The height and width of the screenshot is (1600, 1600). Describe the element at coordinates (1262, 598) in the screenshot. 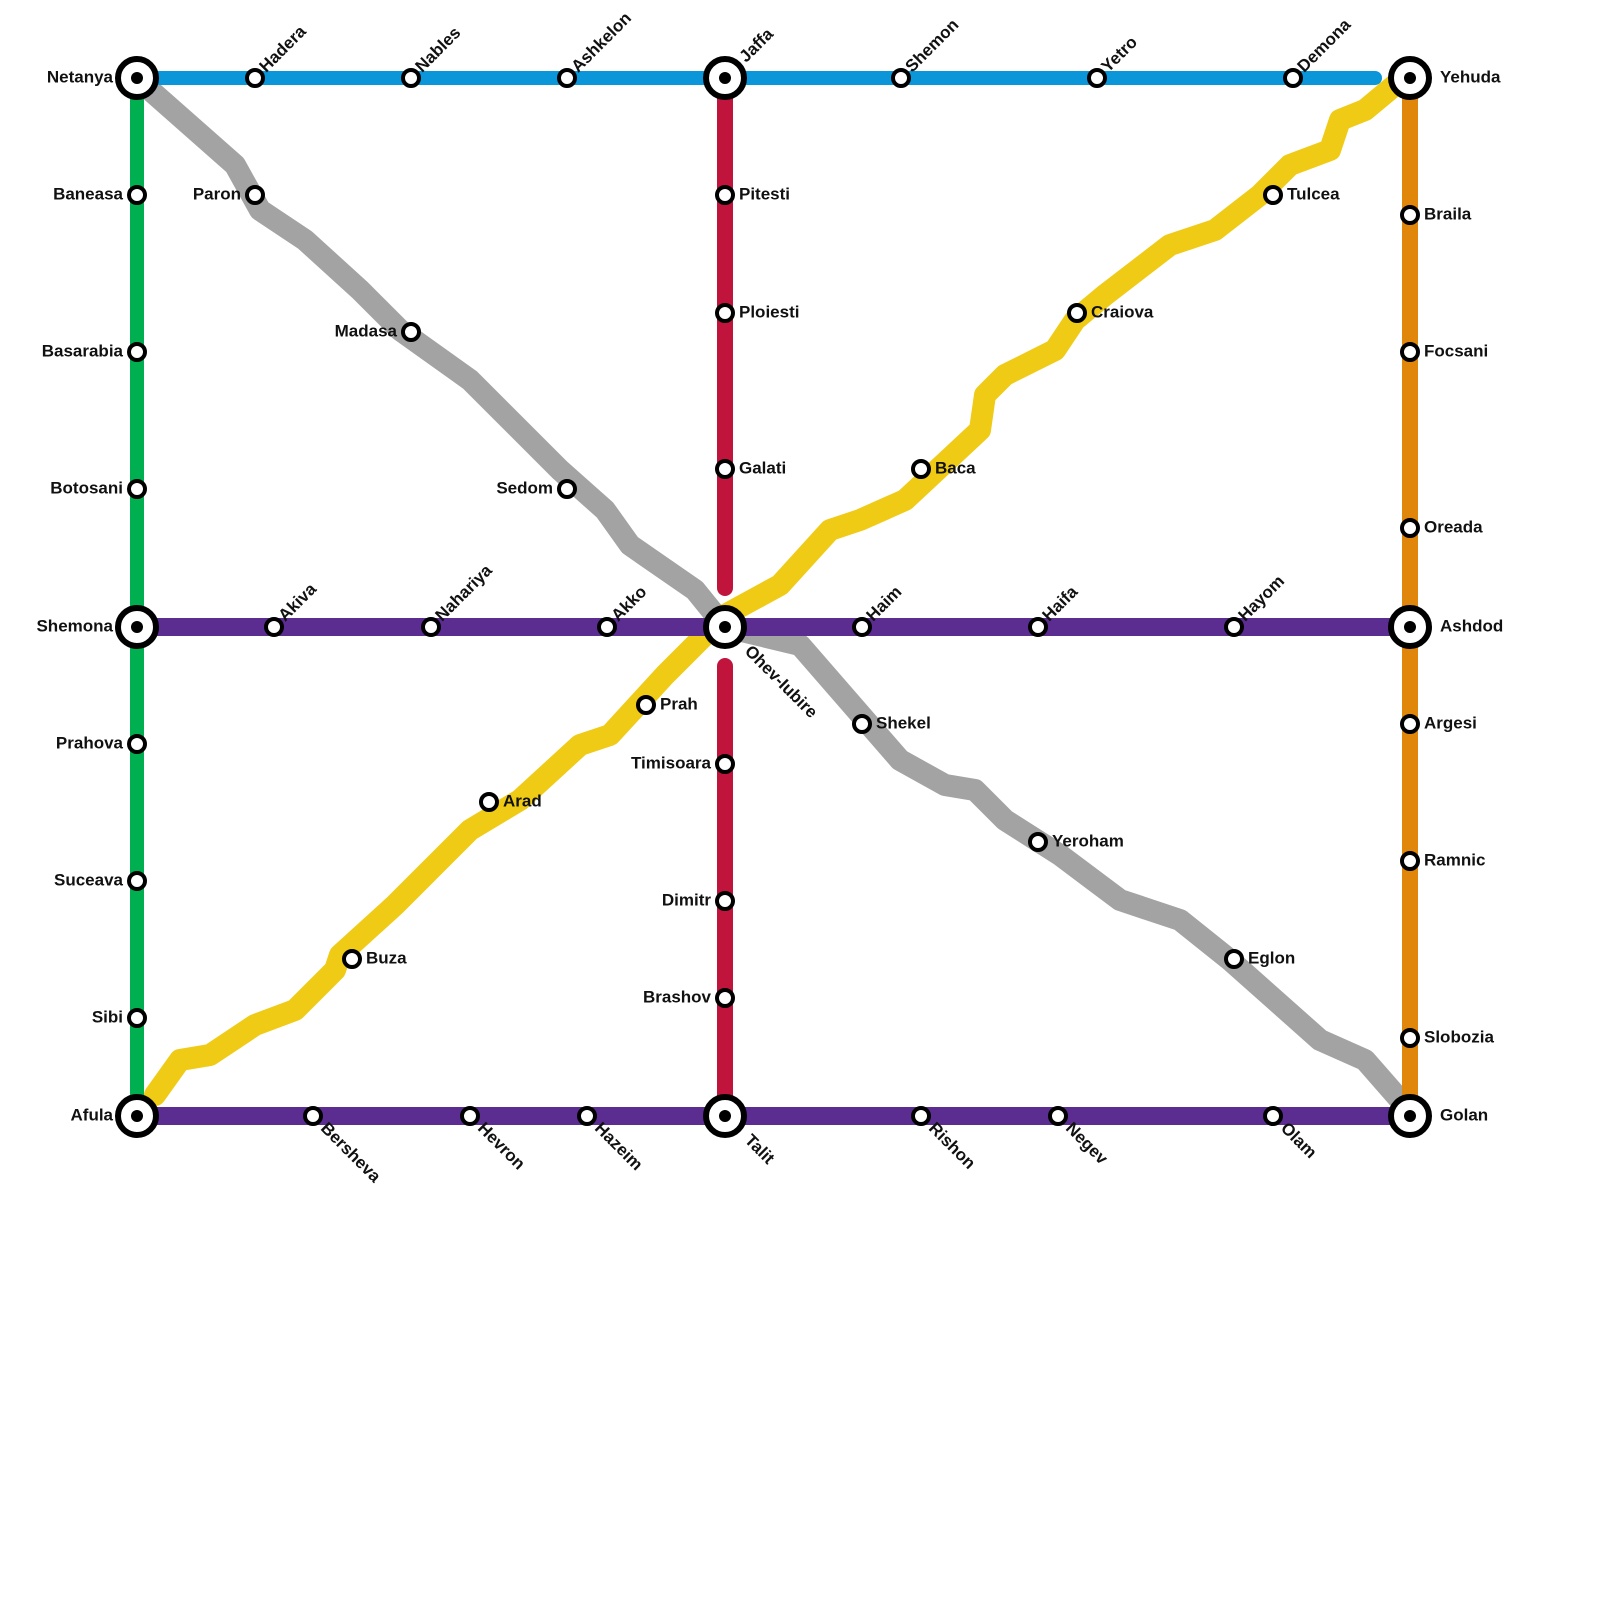

I see `station-label: Hayom` at that location.